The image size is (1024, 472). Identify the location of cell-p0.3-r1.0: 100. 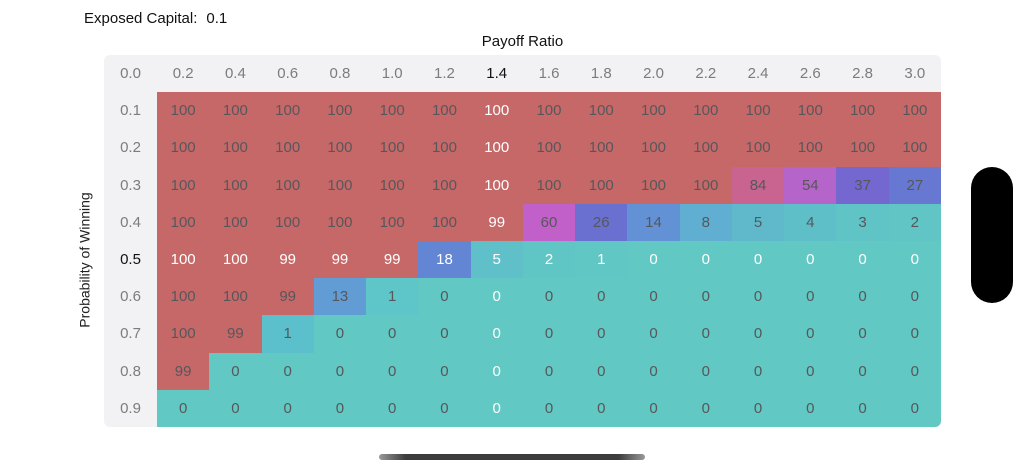
(392, 185).